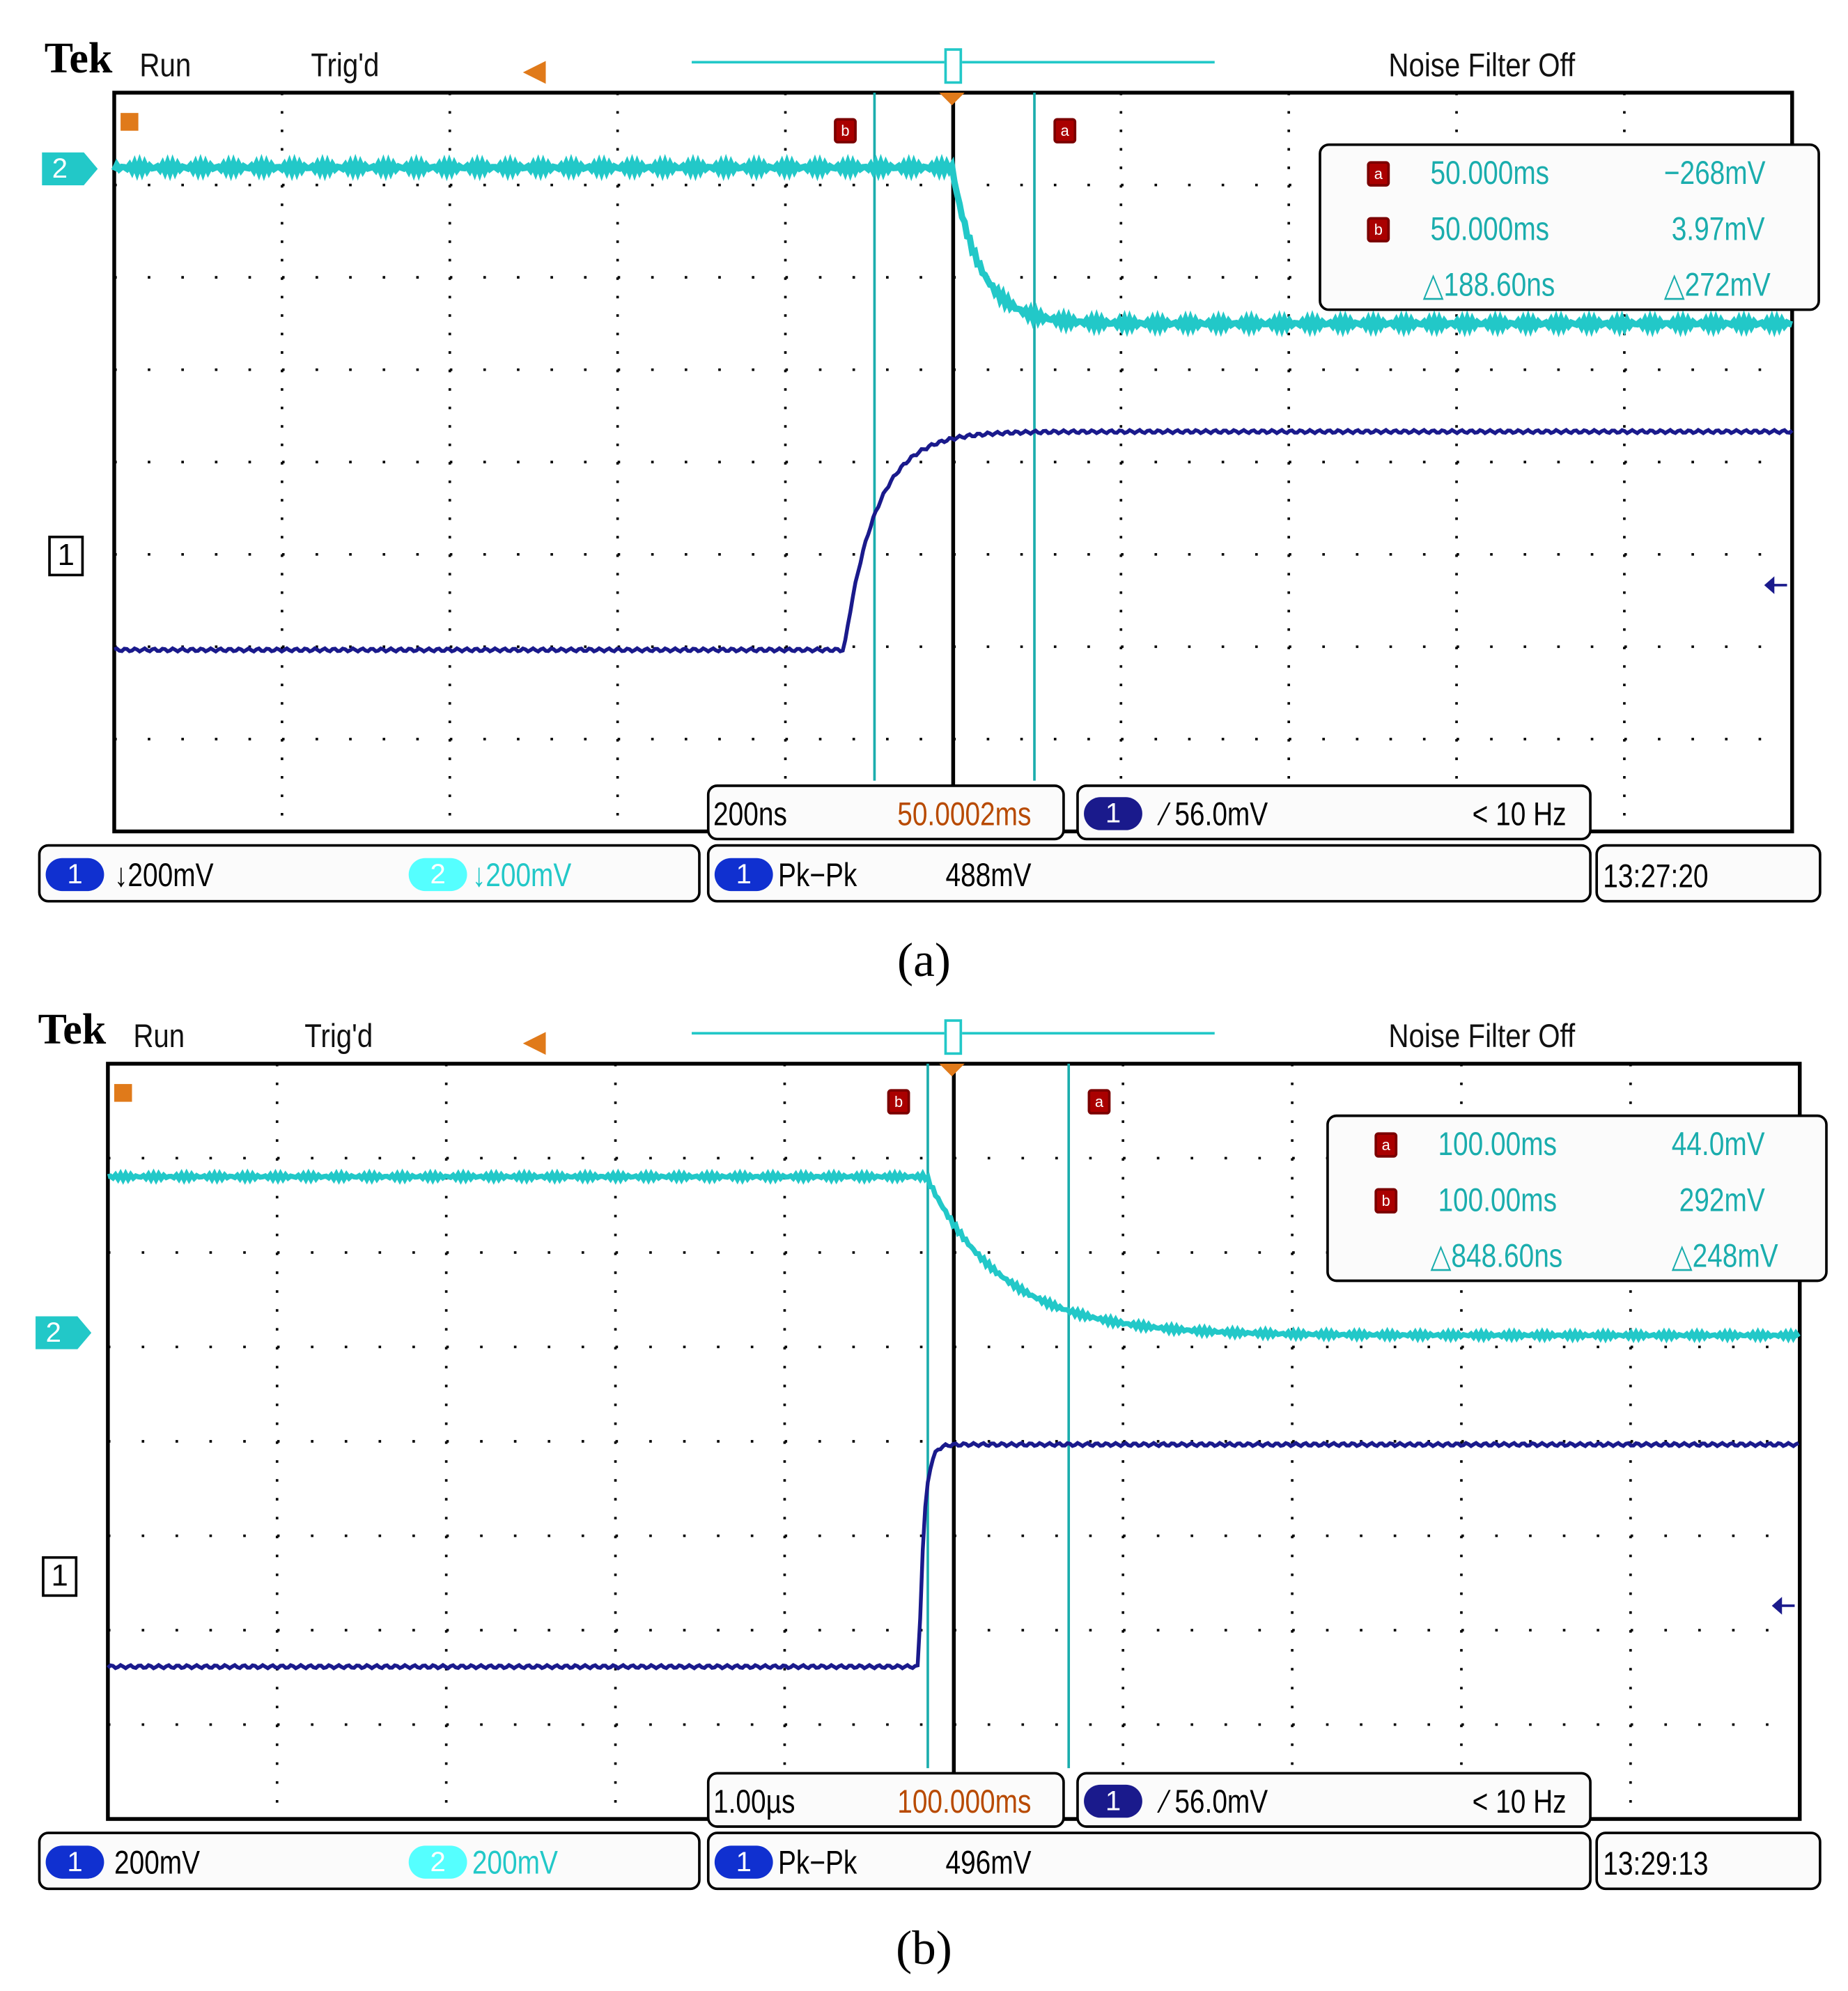 Image resolution: width=1848 pixels, height=1991 pixels. What do you see at coordinates (1496, 1255) in the screenshot?
I see `readout-d-time: △848.60ns` at bounding box center [1496, 1255].